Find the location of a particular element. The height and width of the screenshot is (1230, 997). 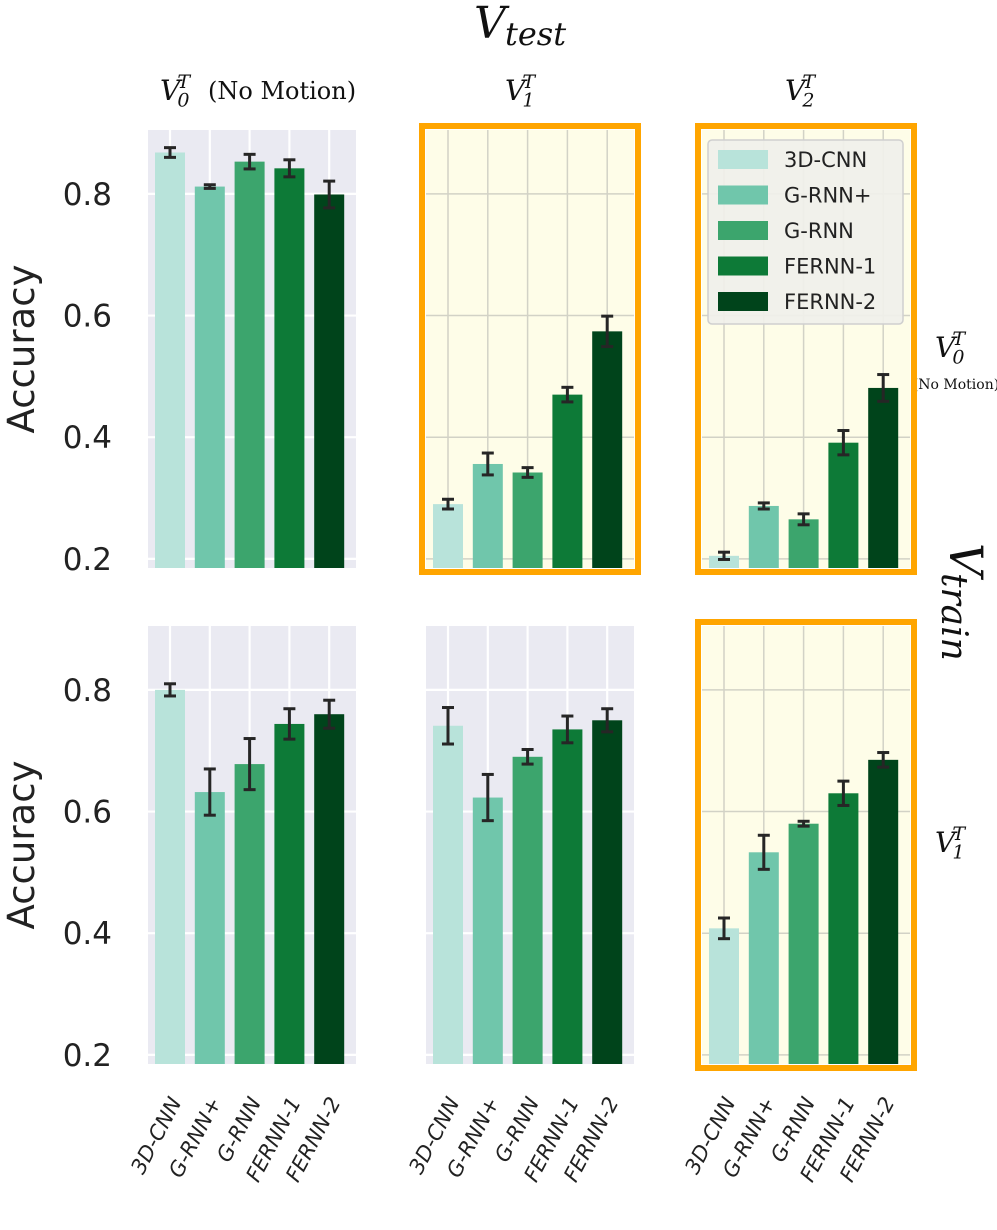

row-label-1: VT1 is located at coordinates (950, 843).